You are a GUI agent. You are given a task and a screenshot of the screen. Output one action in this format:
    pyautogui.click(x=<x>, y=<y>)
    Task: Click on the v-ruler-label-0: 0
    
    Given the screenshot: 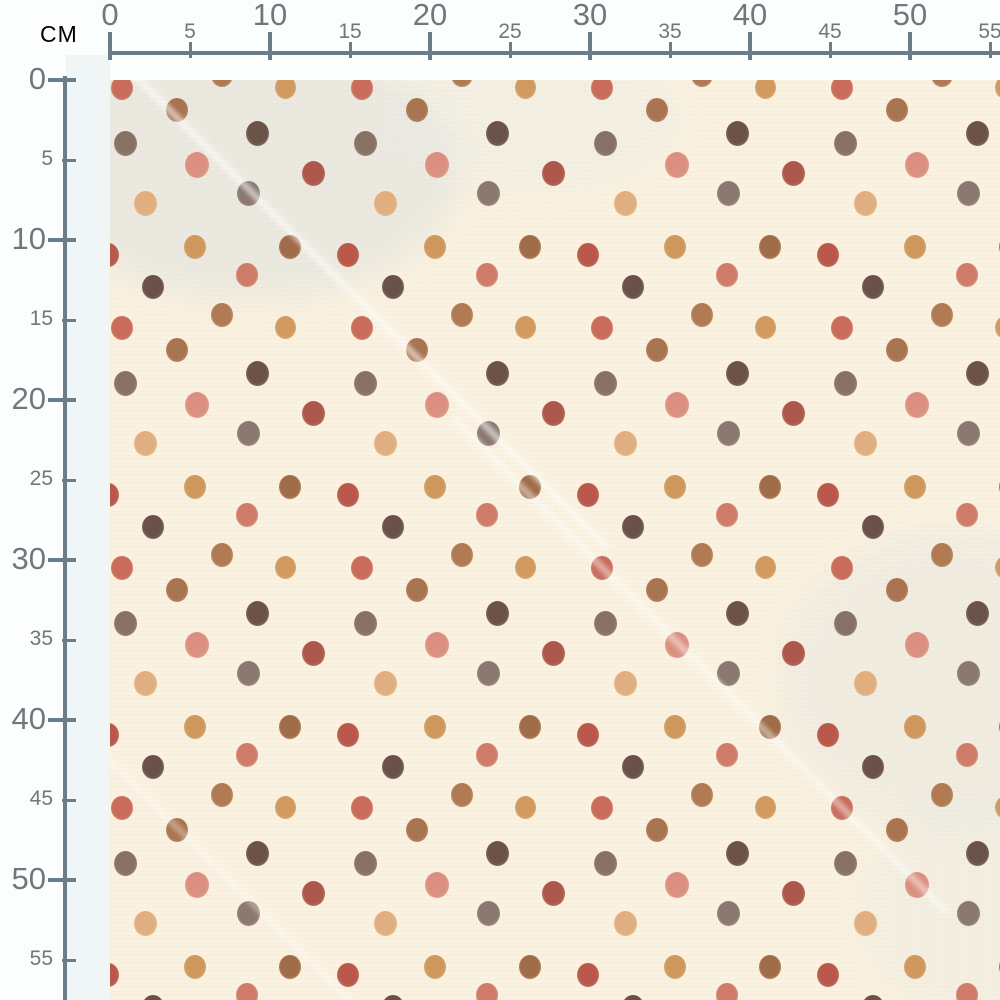 What is the action you would take?
    pyautogui.click(x=37, y=78)
    